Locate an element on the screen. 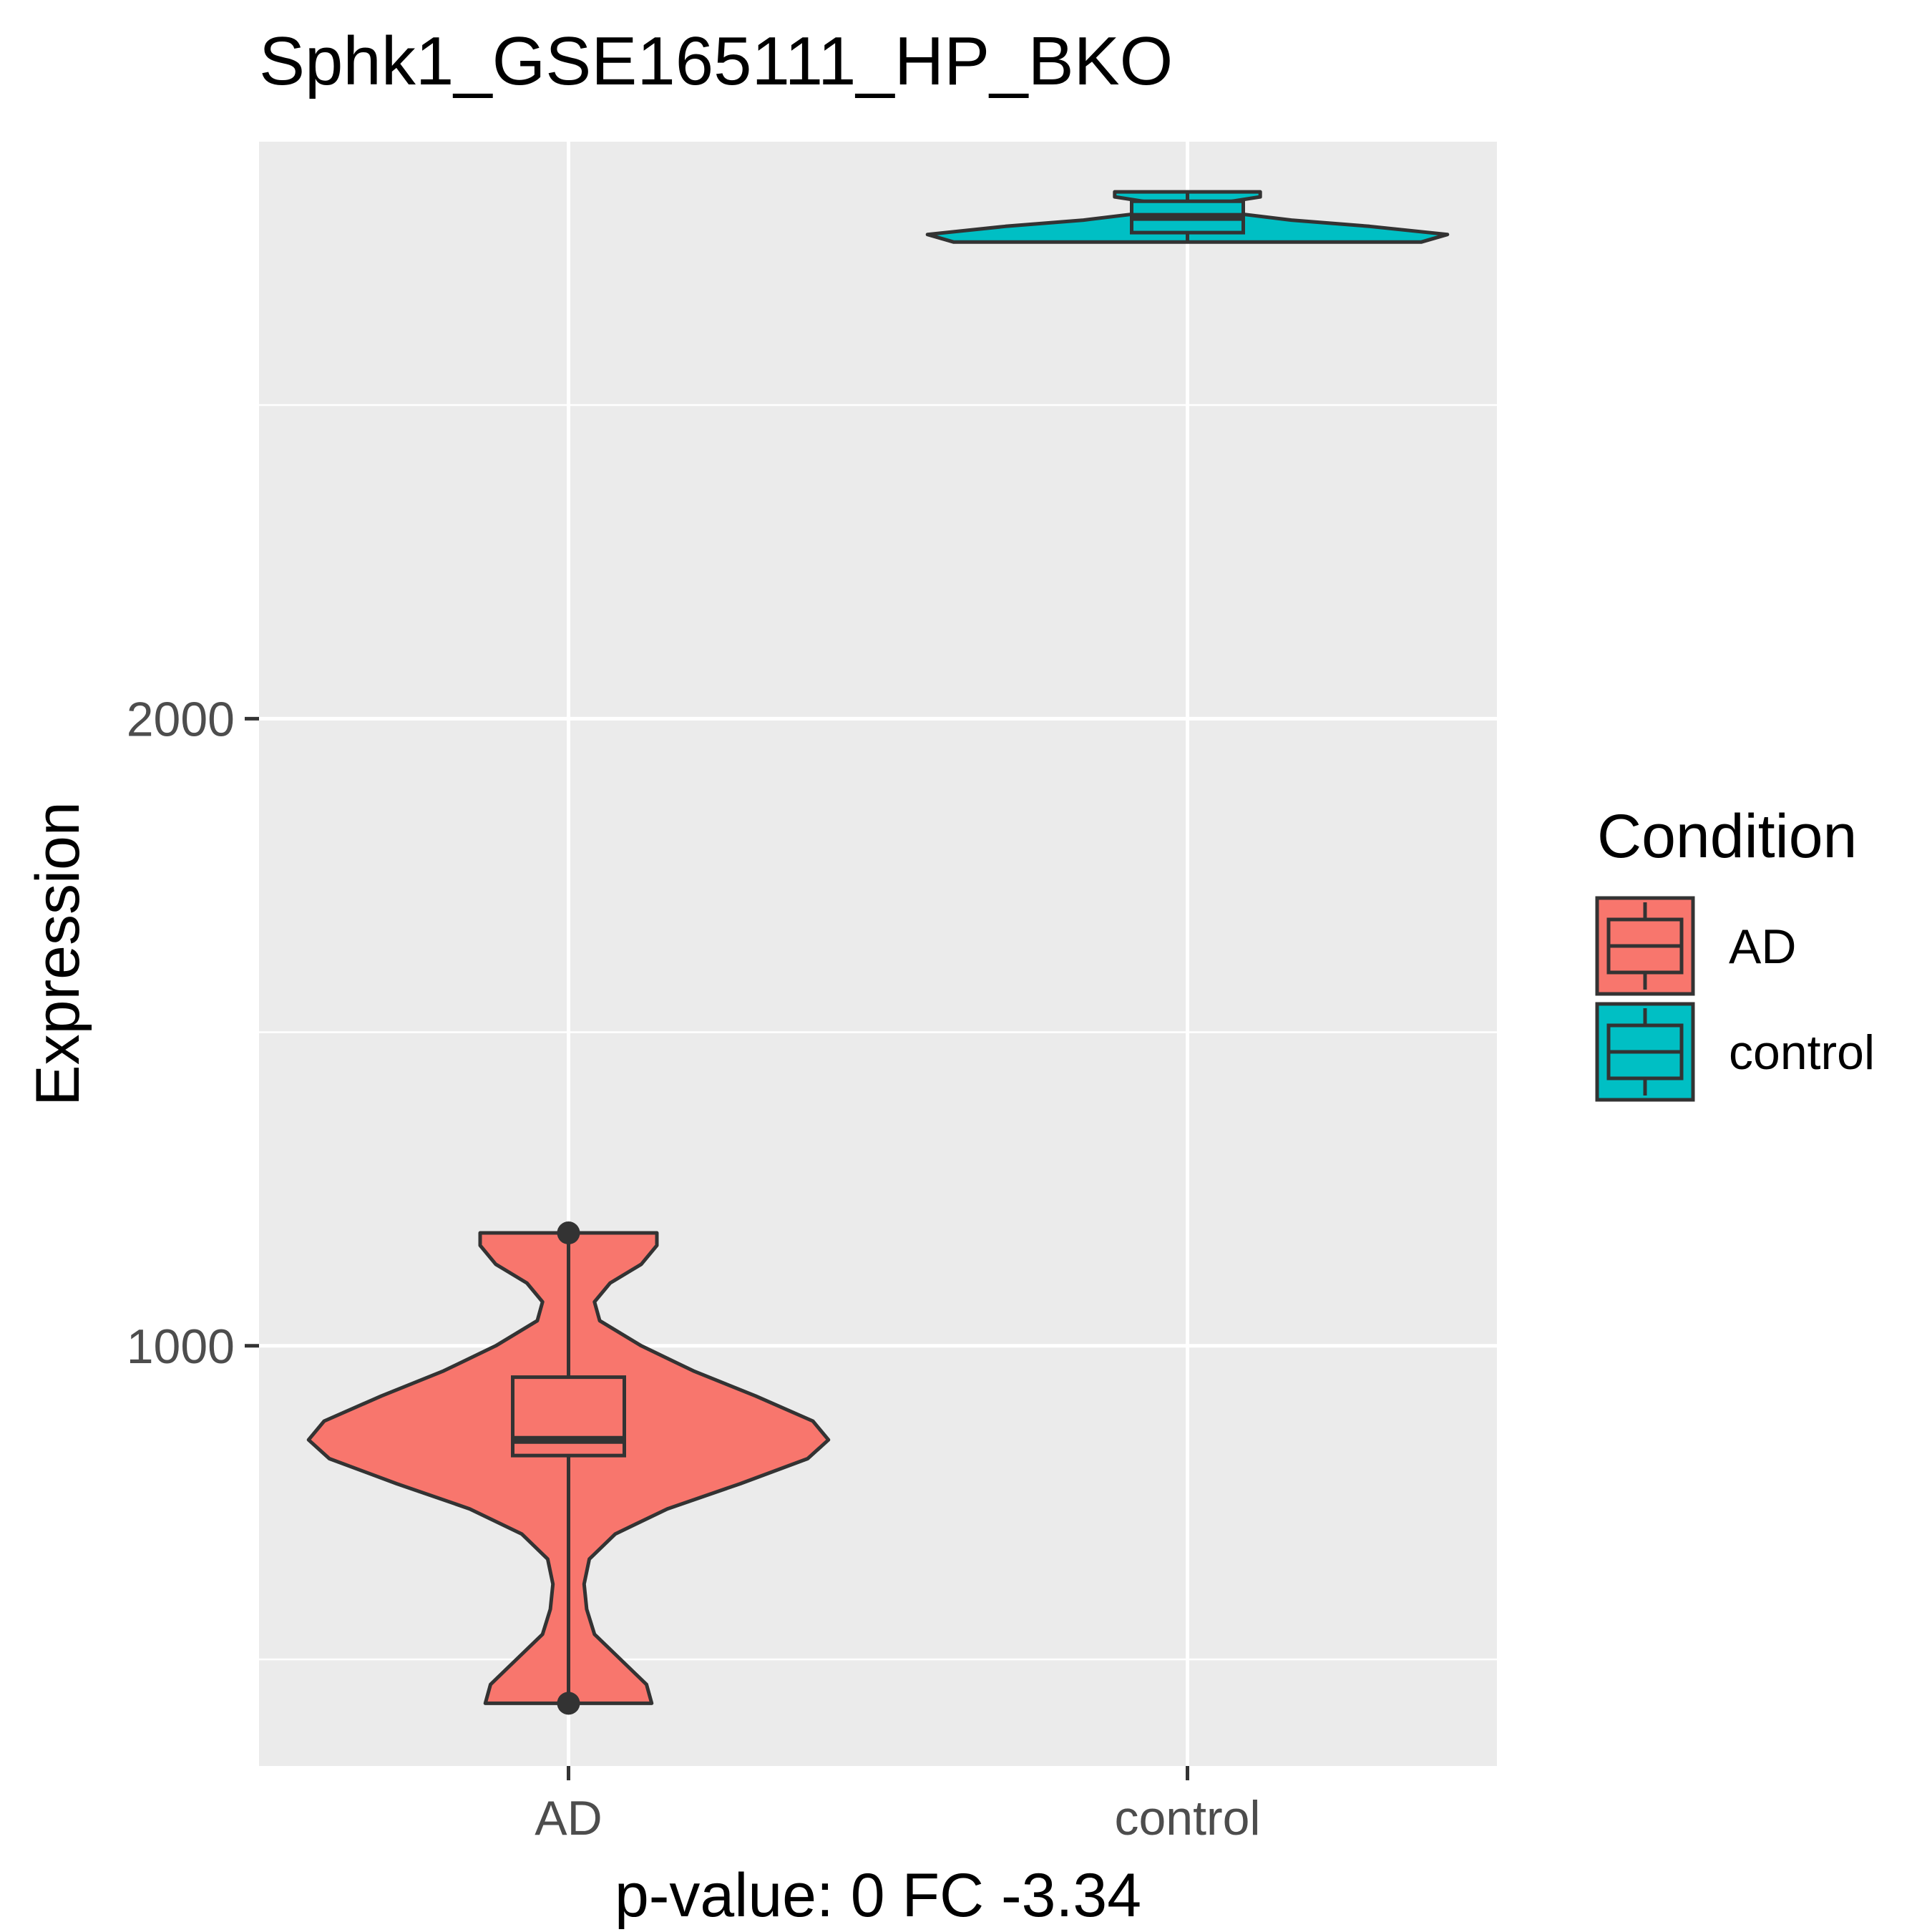 The width and height of the screenshot is (1932, 1932). legend-key-control is located at coordinates (1645, 1052).